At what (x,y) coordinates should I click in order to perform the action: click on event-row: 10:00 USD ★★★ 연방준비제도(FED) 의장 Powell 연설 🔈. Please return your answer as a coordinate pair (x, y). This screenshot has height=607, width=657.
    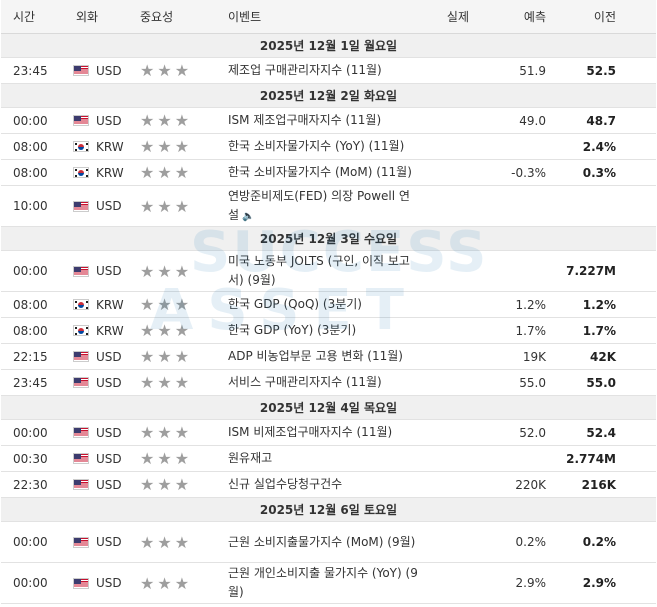
    Looking at the image, I should click on (328, 206).